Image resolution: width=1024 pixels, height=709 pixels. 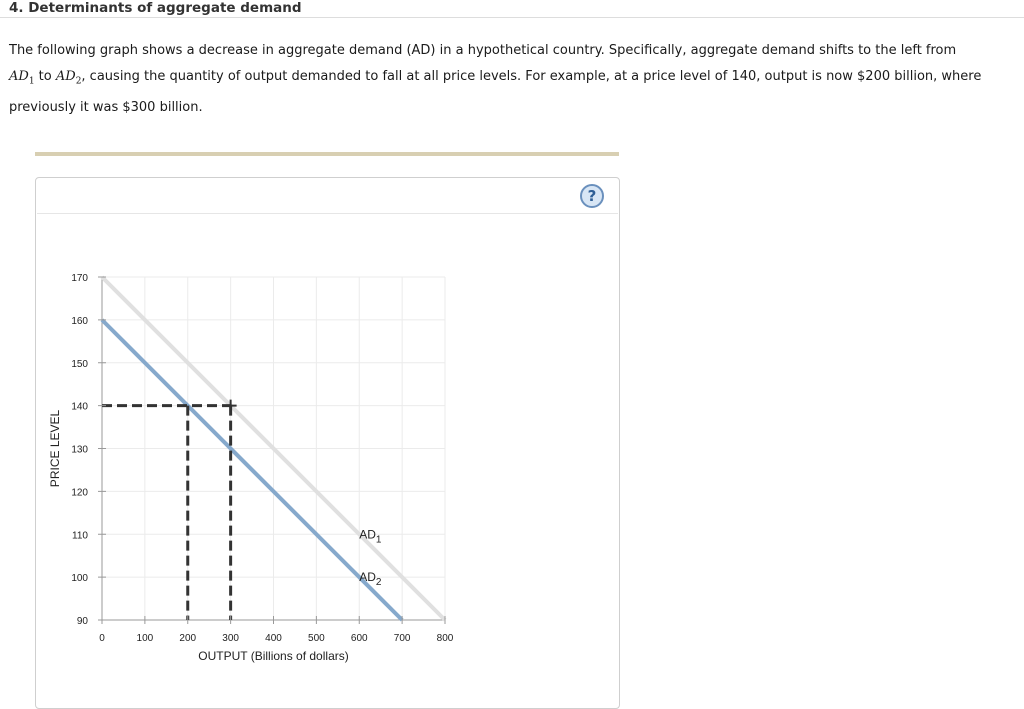 I want to click on intro-ad2-sub: 2, so click(x=78, y=81).